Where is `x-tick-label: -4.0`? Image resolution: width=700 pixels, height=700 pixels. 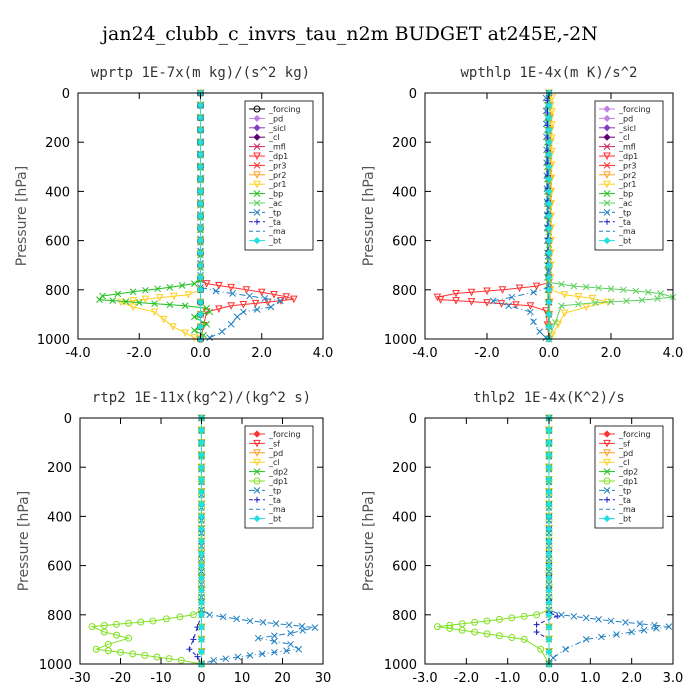
x-tick-label: -4.0 is located at coordinates (424, 353).